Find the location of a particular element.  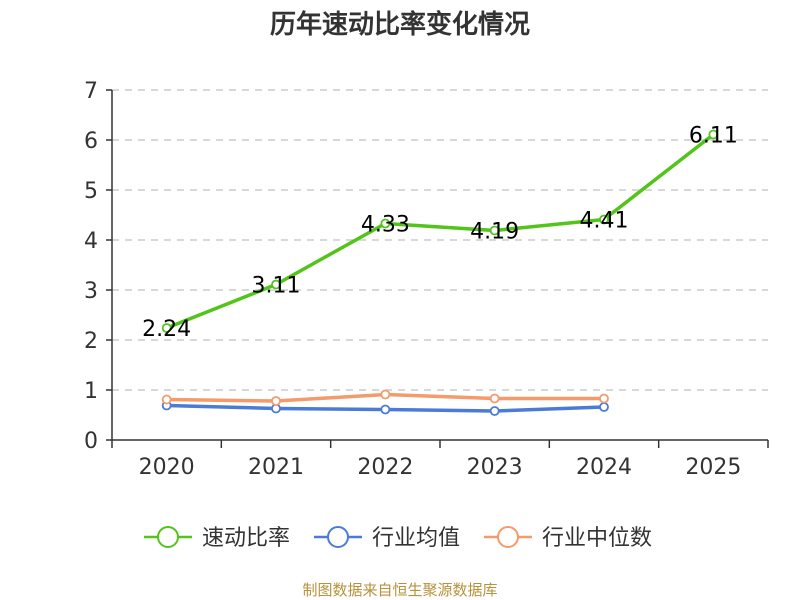

y-tick-label: 2 is located at coordinates (91, 341).